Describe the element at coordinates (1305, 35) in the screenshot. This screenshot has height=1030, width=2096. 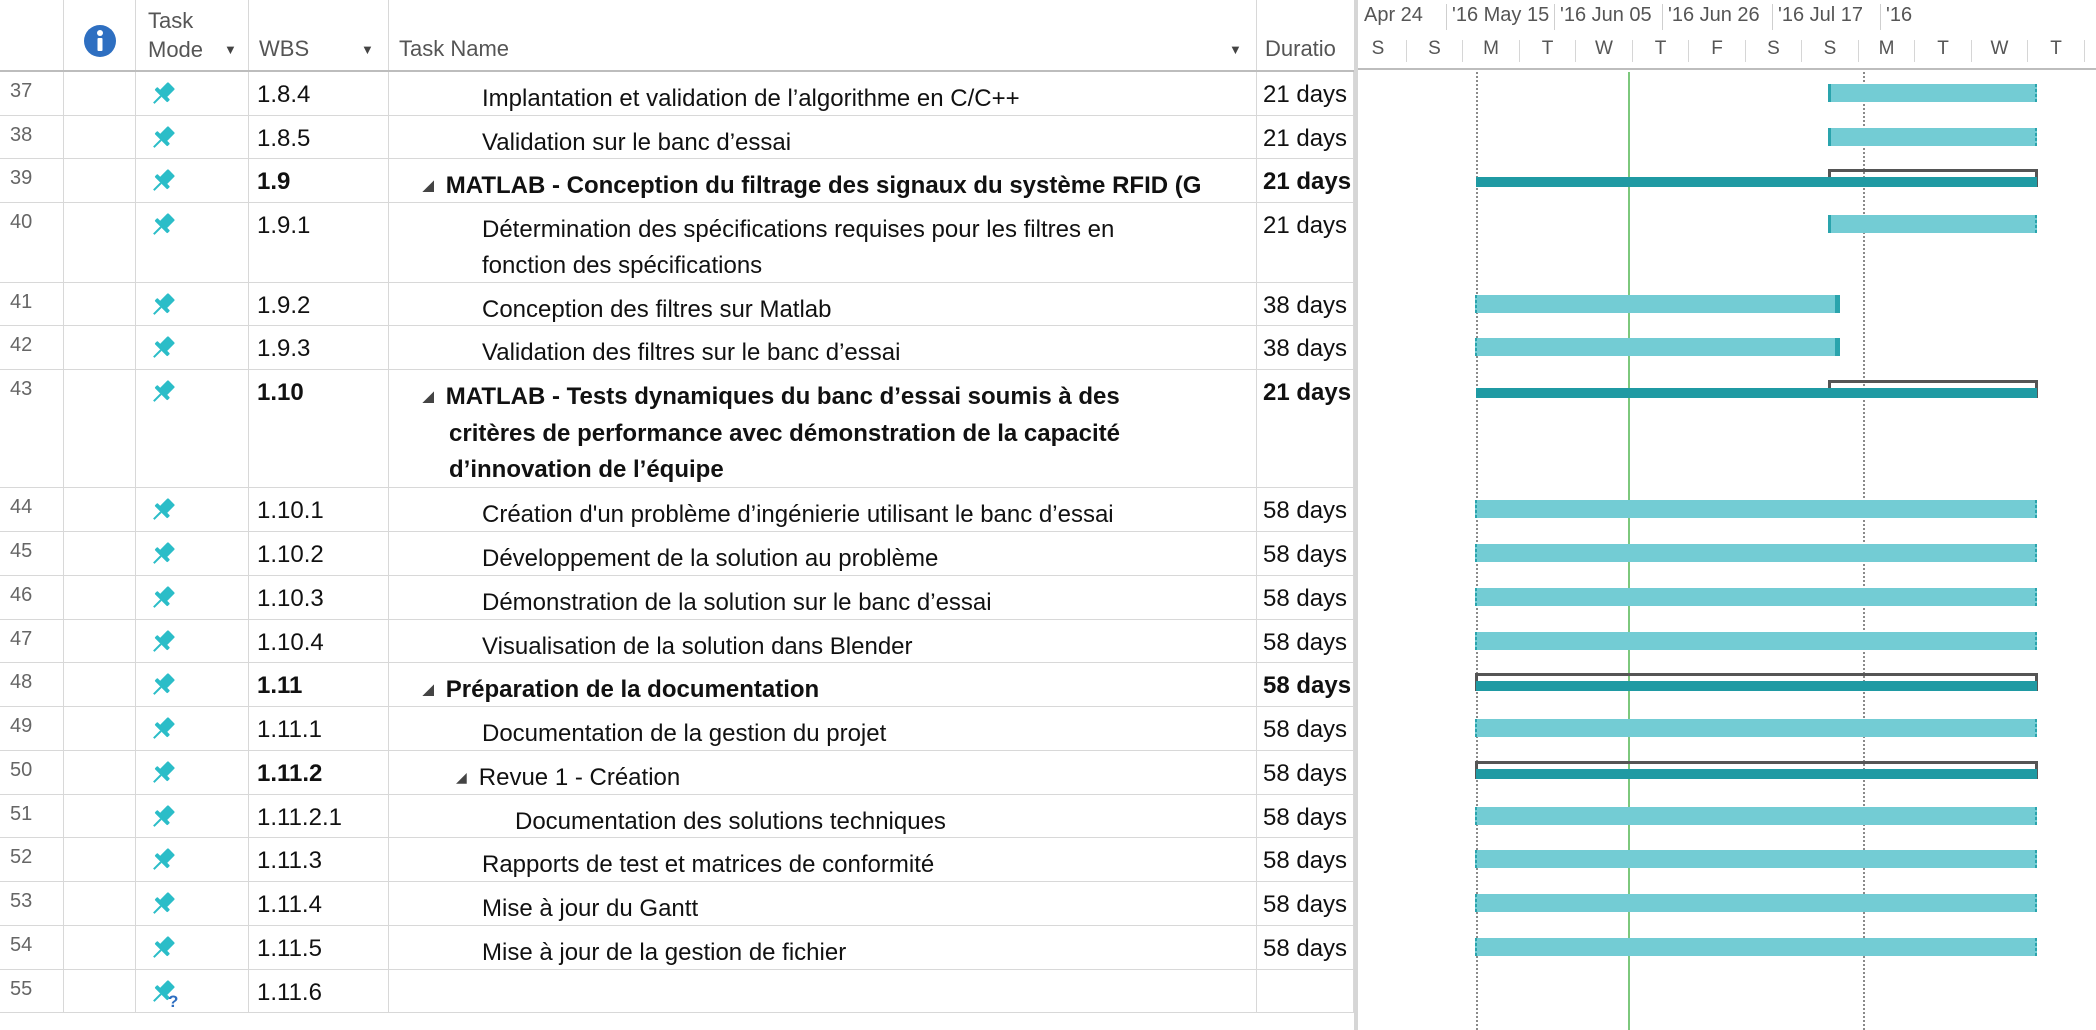
I see `header-duration: Duratio` at that location.